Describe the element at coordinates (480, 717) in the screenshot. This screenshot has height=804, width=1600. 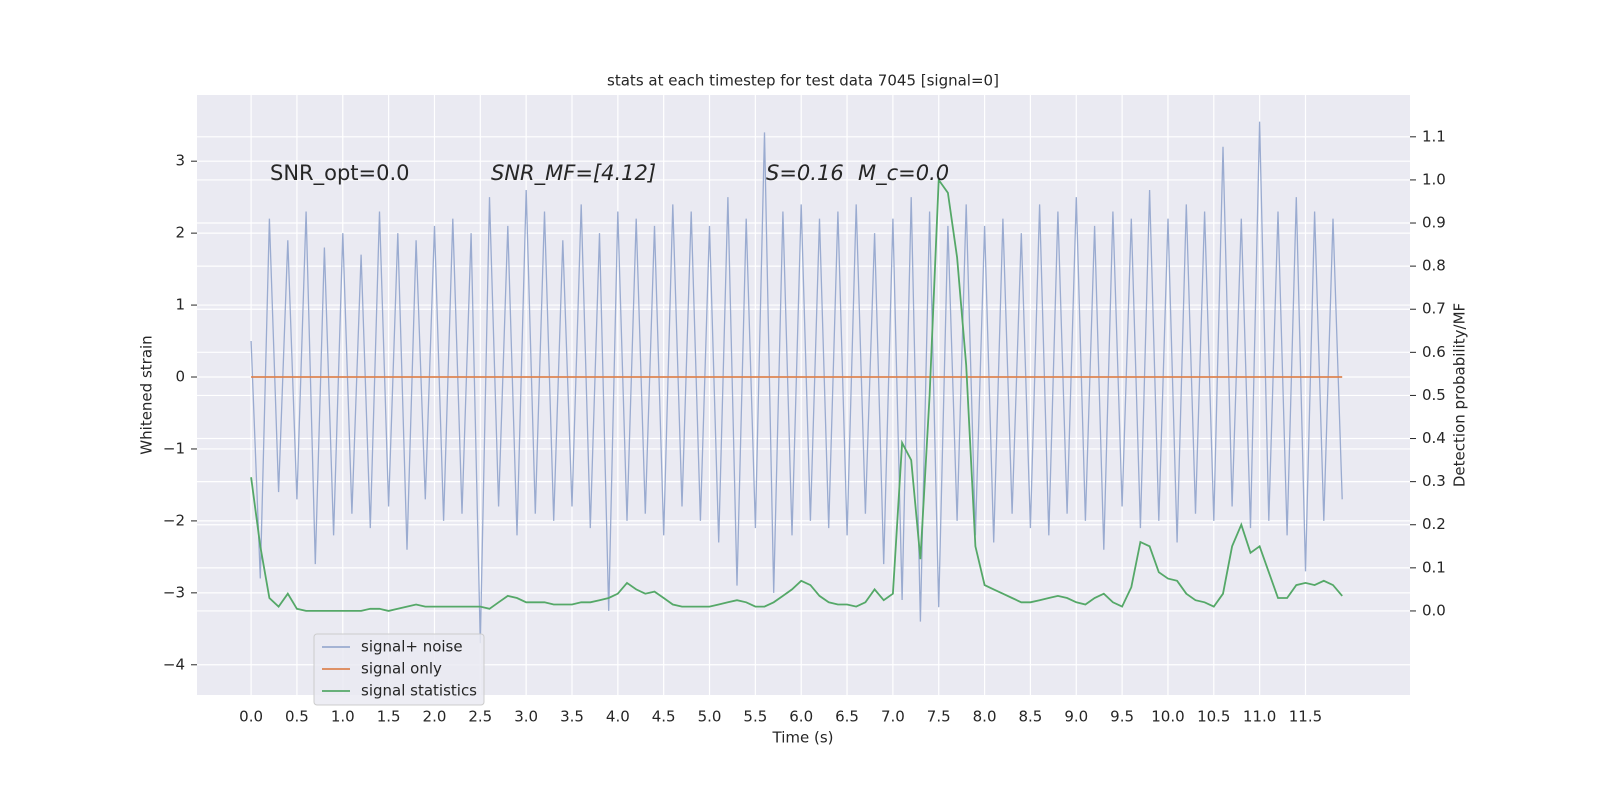
I see `x-tick-label: 2.5` at that location.